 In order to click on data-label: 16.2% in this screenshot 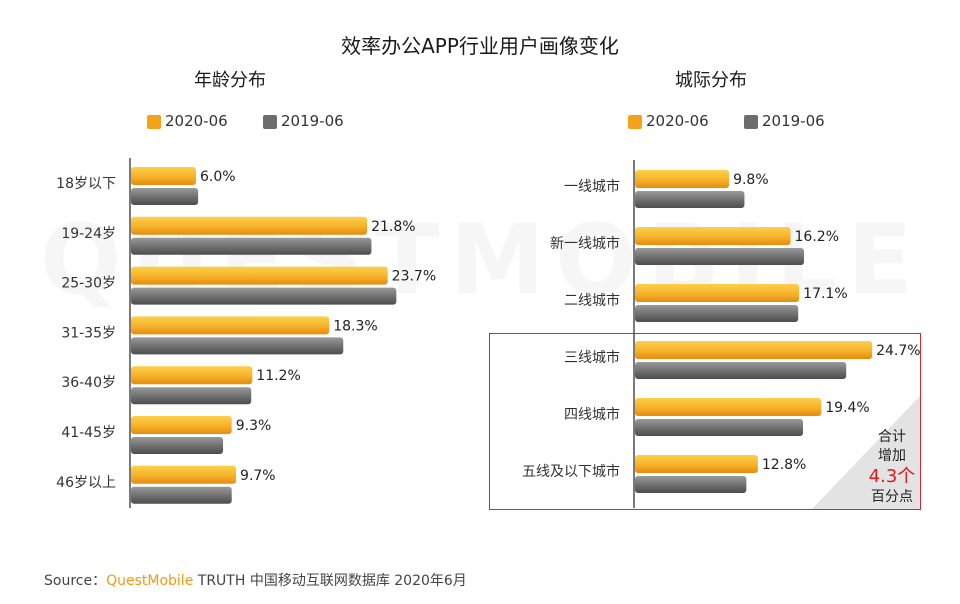, I will do `click(817, 237)`.